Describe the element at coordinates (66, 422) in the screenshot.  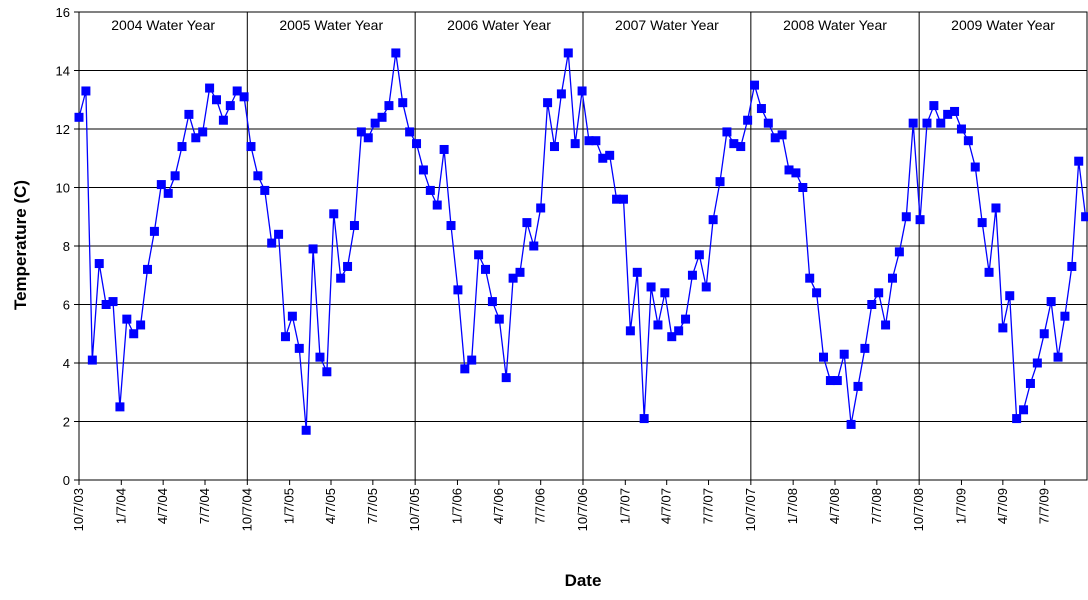
I see `y-tick-label: 2` at that location.